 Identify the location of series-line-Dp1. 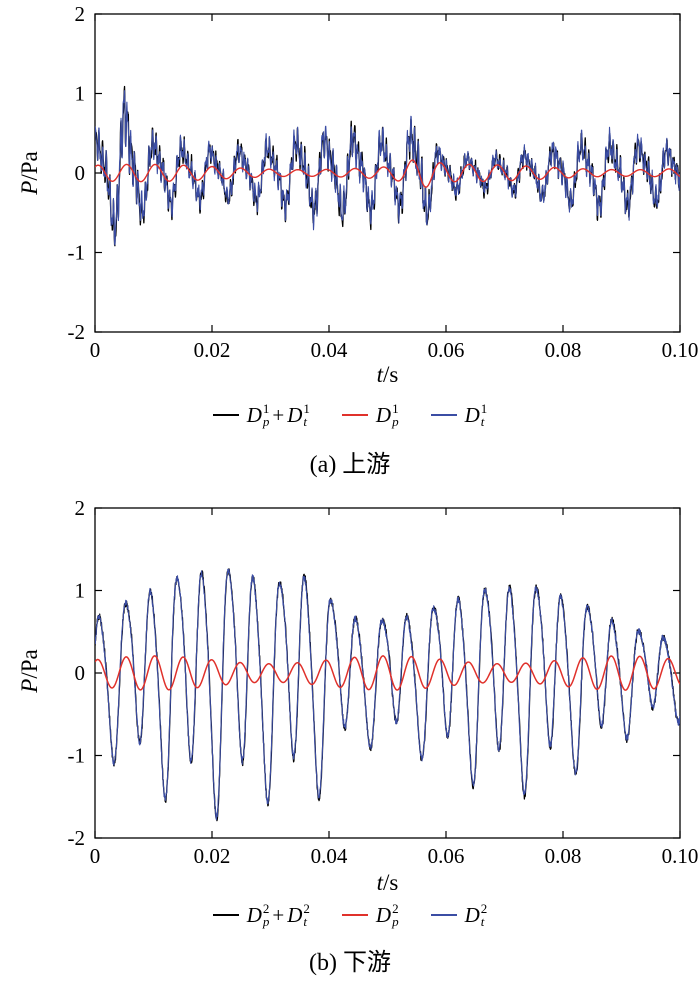
(387, 173).